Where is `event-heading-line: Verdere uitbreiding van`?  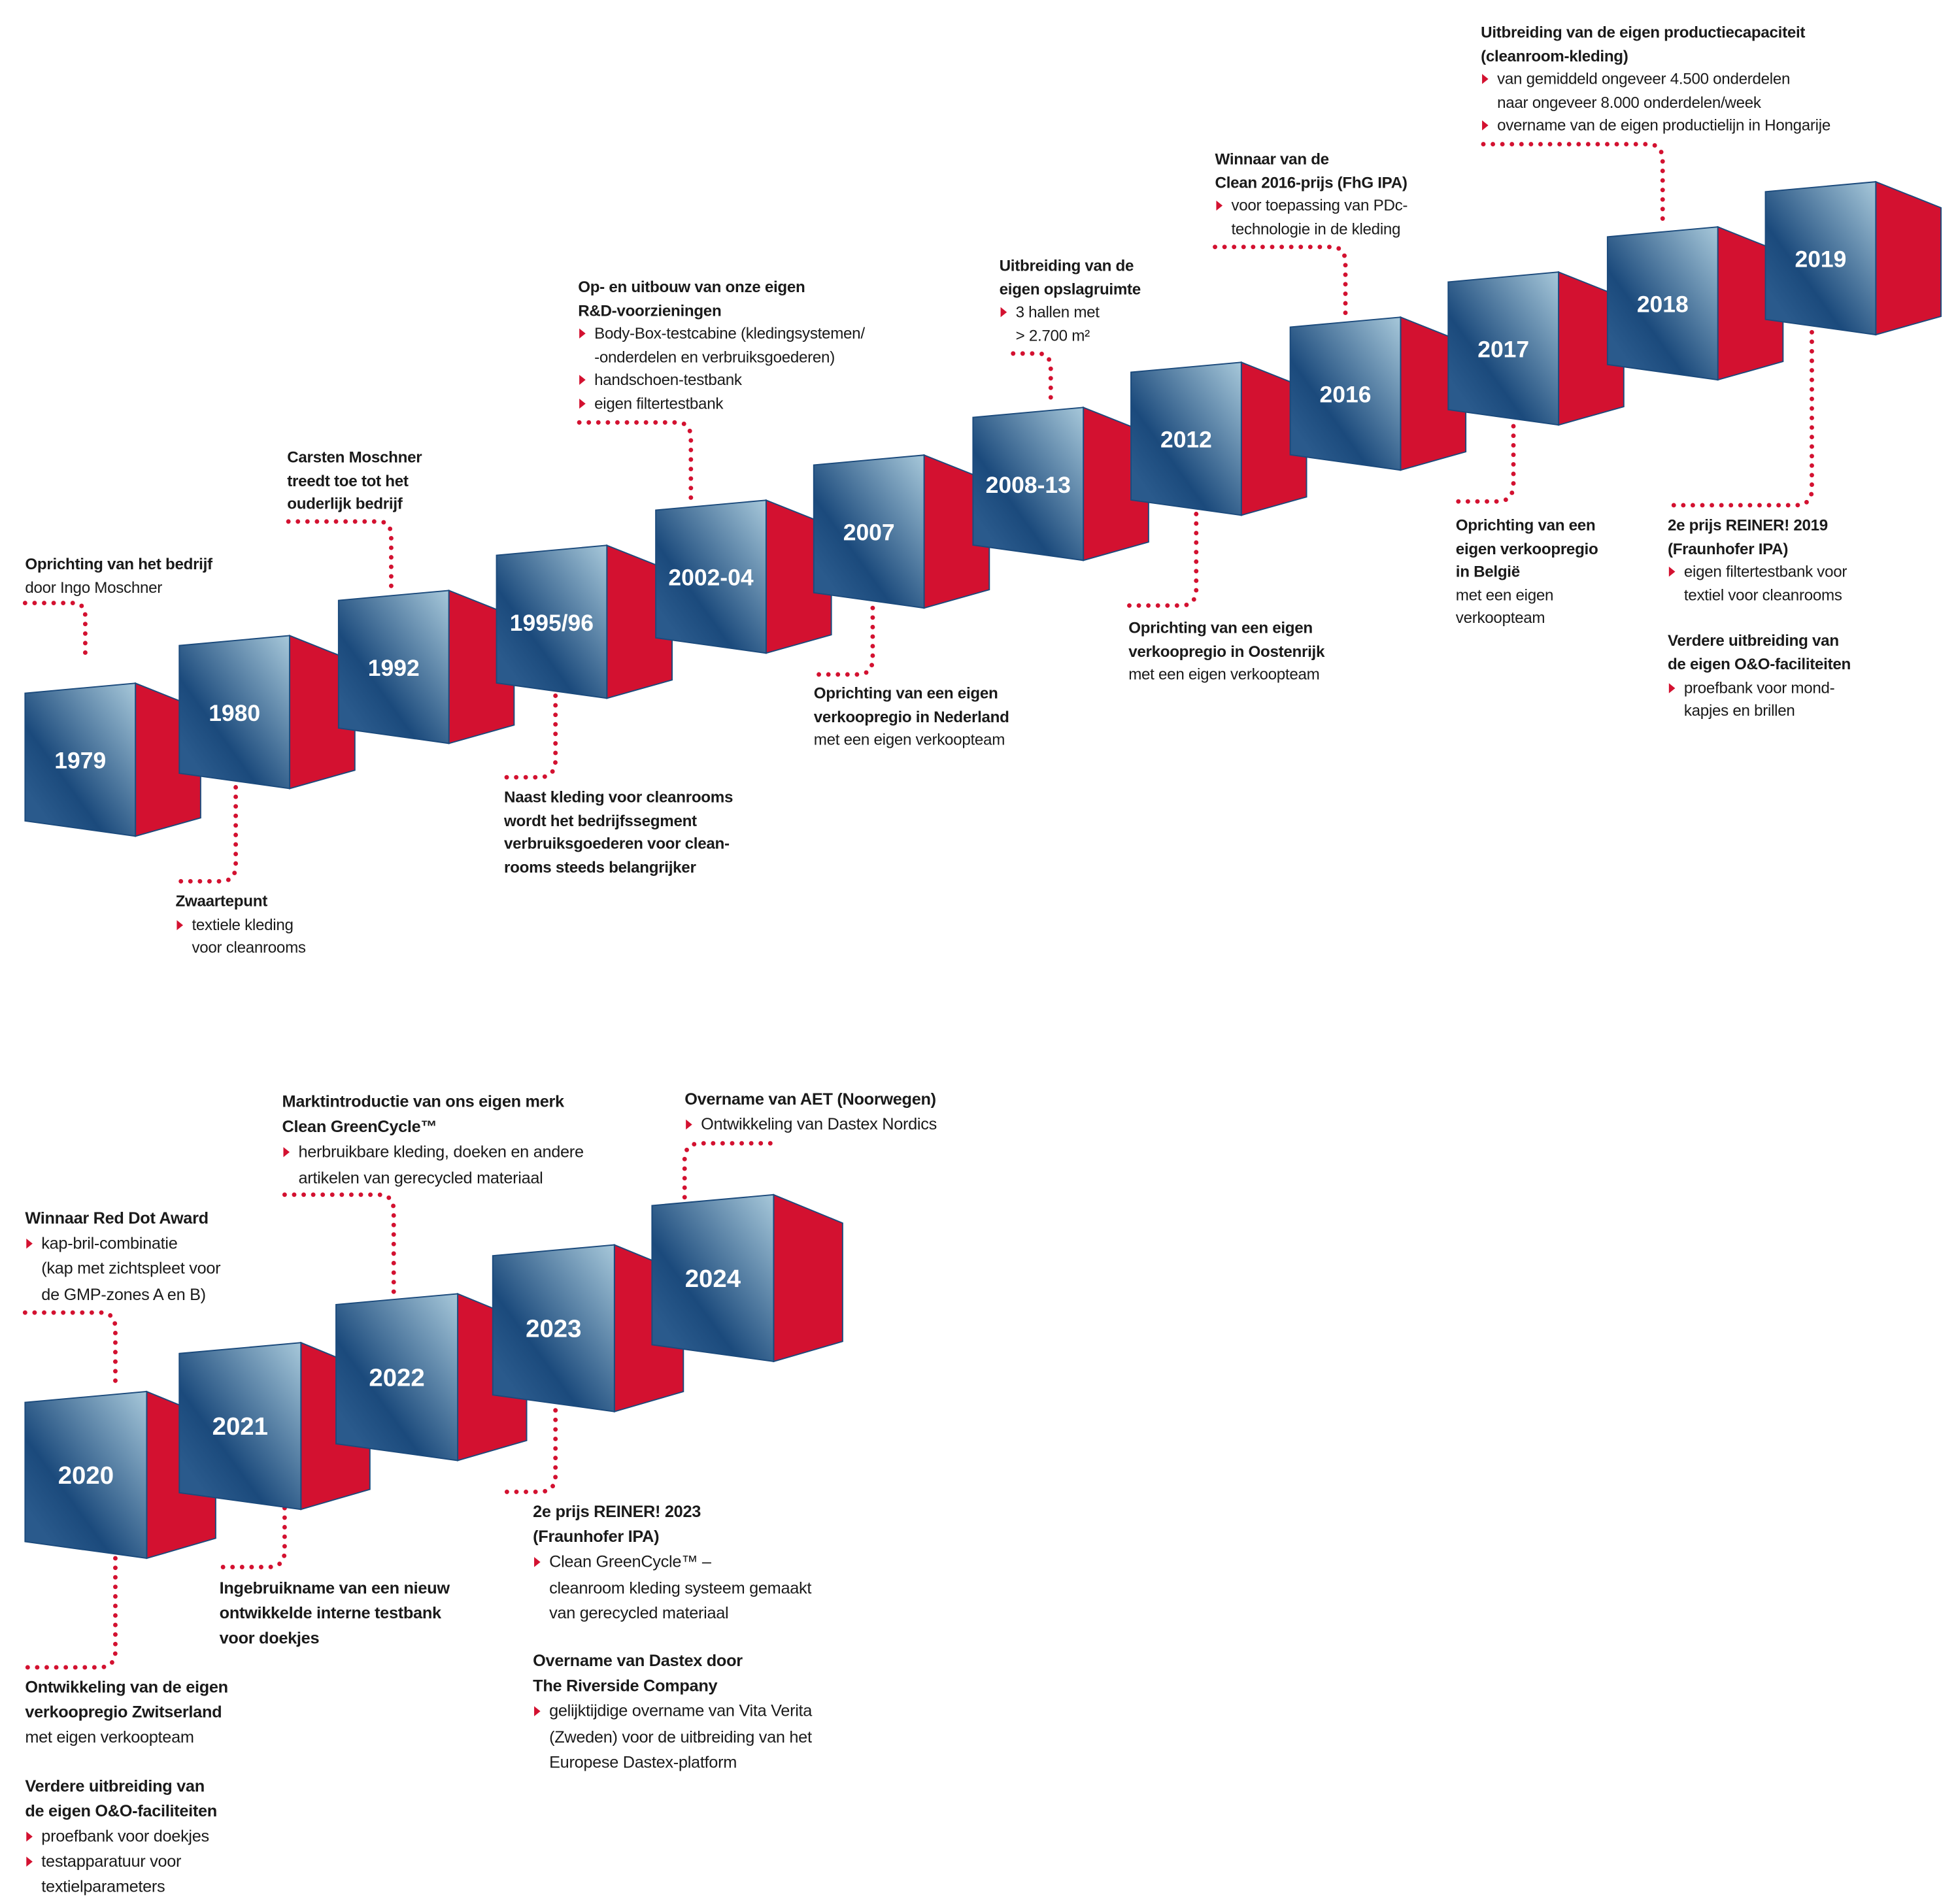
event-heading-line: Verdere uitbreiding van is located at coordinates (1753, 641).